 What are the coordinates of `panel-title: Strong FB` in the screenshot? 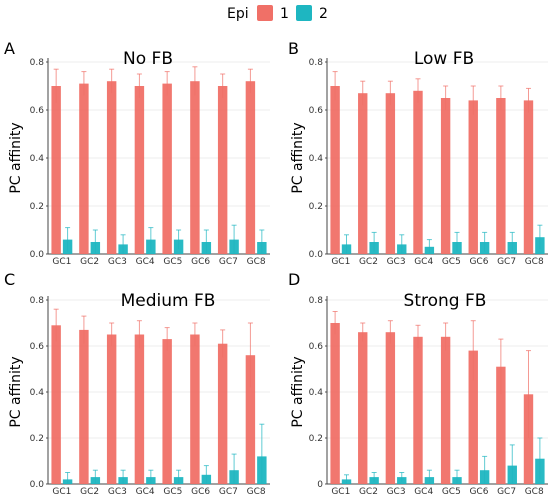 It's located at (445, 301).